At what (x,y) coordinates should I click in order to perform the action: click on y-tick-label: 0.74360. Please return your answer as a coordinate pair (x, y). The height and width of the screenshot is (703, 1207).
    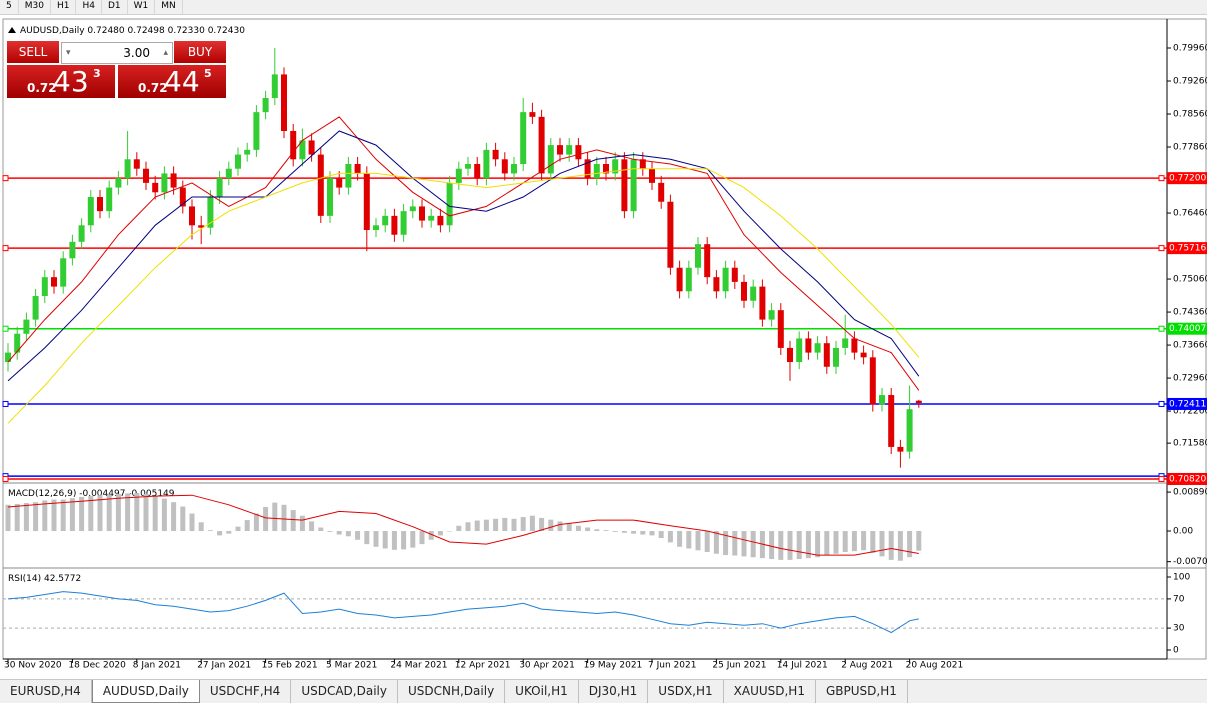
    Looking at the image, I should click on (1190, 313).